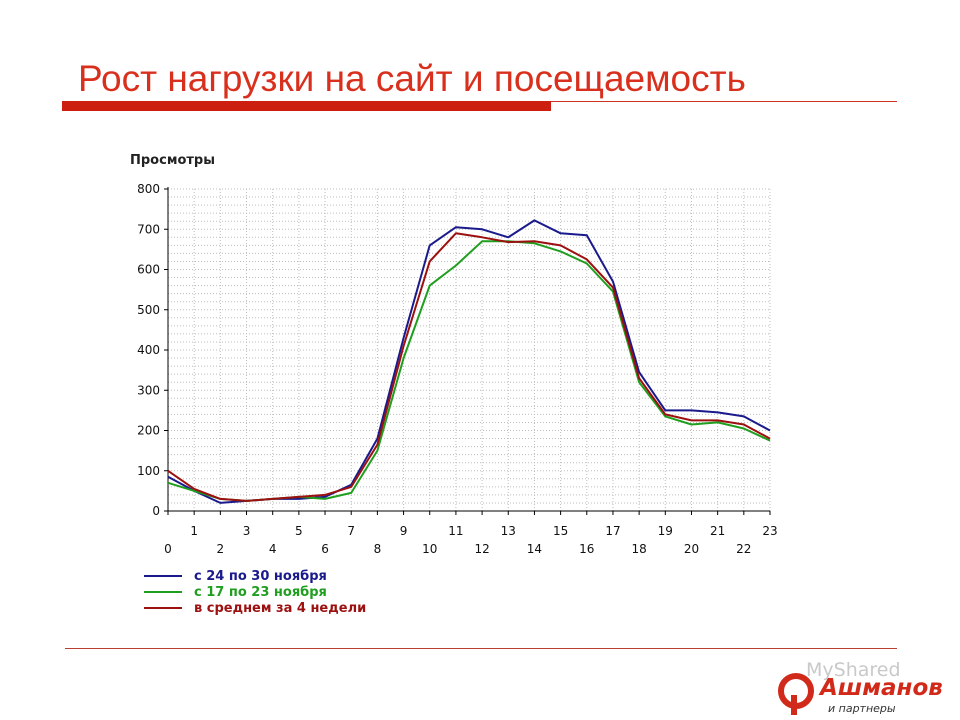 The height and width of the screenshot is (720, 960). Describe the element at coordinates (299, 531) in the screenshot. I see `x-tick-label-upper: 5` at that location.